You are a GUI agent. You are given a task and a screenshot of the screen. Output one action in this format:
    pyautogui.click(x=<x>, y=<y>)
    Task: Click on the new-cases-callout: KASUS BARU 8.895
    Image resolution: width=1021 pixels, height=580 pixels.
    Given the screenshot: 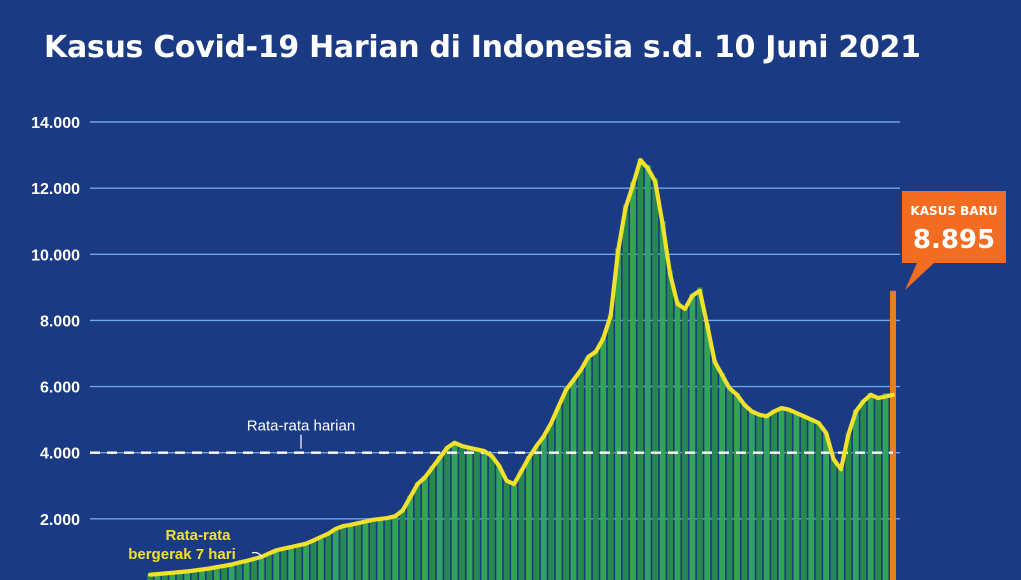 What is the action you would take?
    pyautogui.click(x=954, y=240)
    